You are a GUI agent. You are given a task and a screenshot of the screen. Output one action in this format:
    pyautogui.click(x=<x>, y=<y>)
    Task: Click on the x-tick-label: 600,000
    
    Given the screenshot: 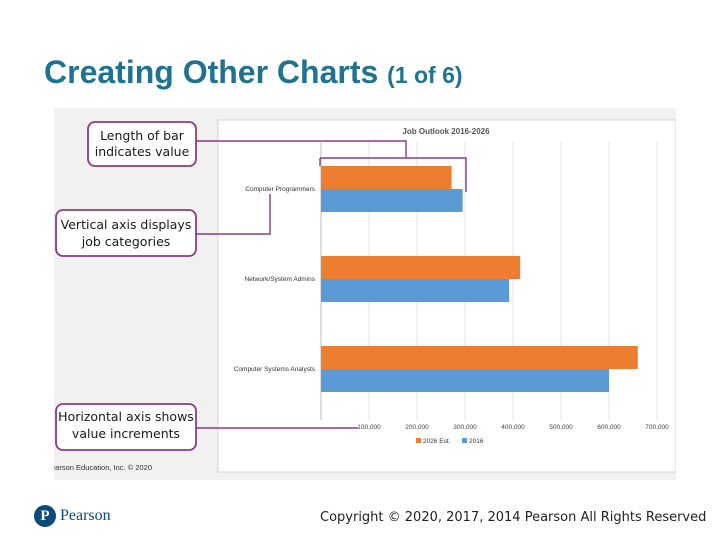 What is the action you would take?
    pyautogui.click(x=609, y=427)
    